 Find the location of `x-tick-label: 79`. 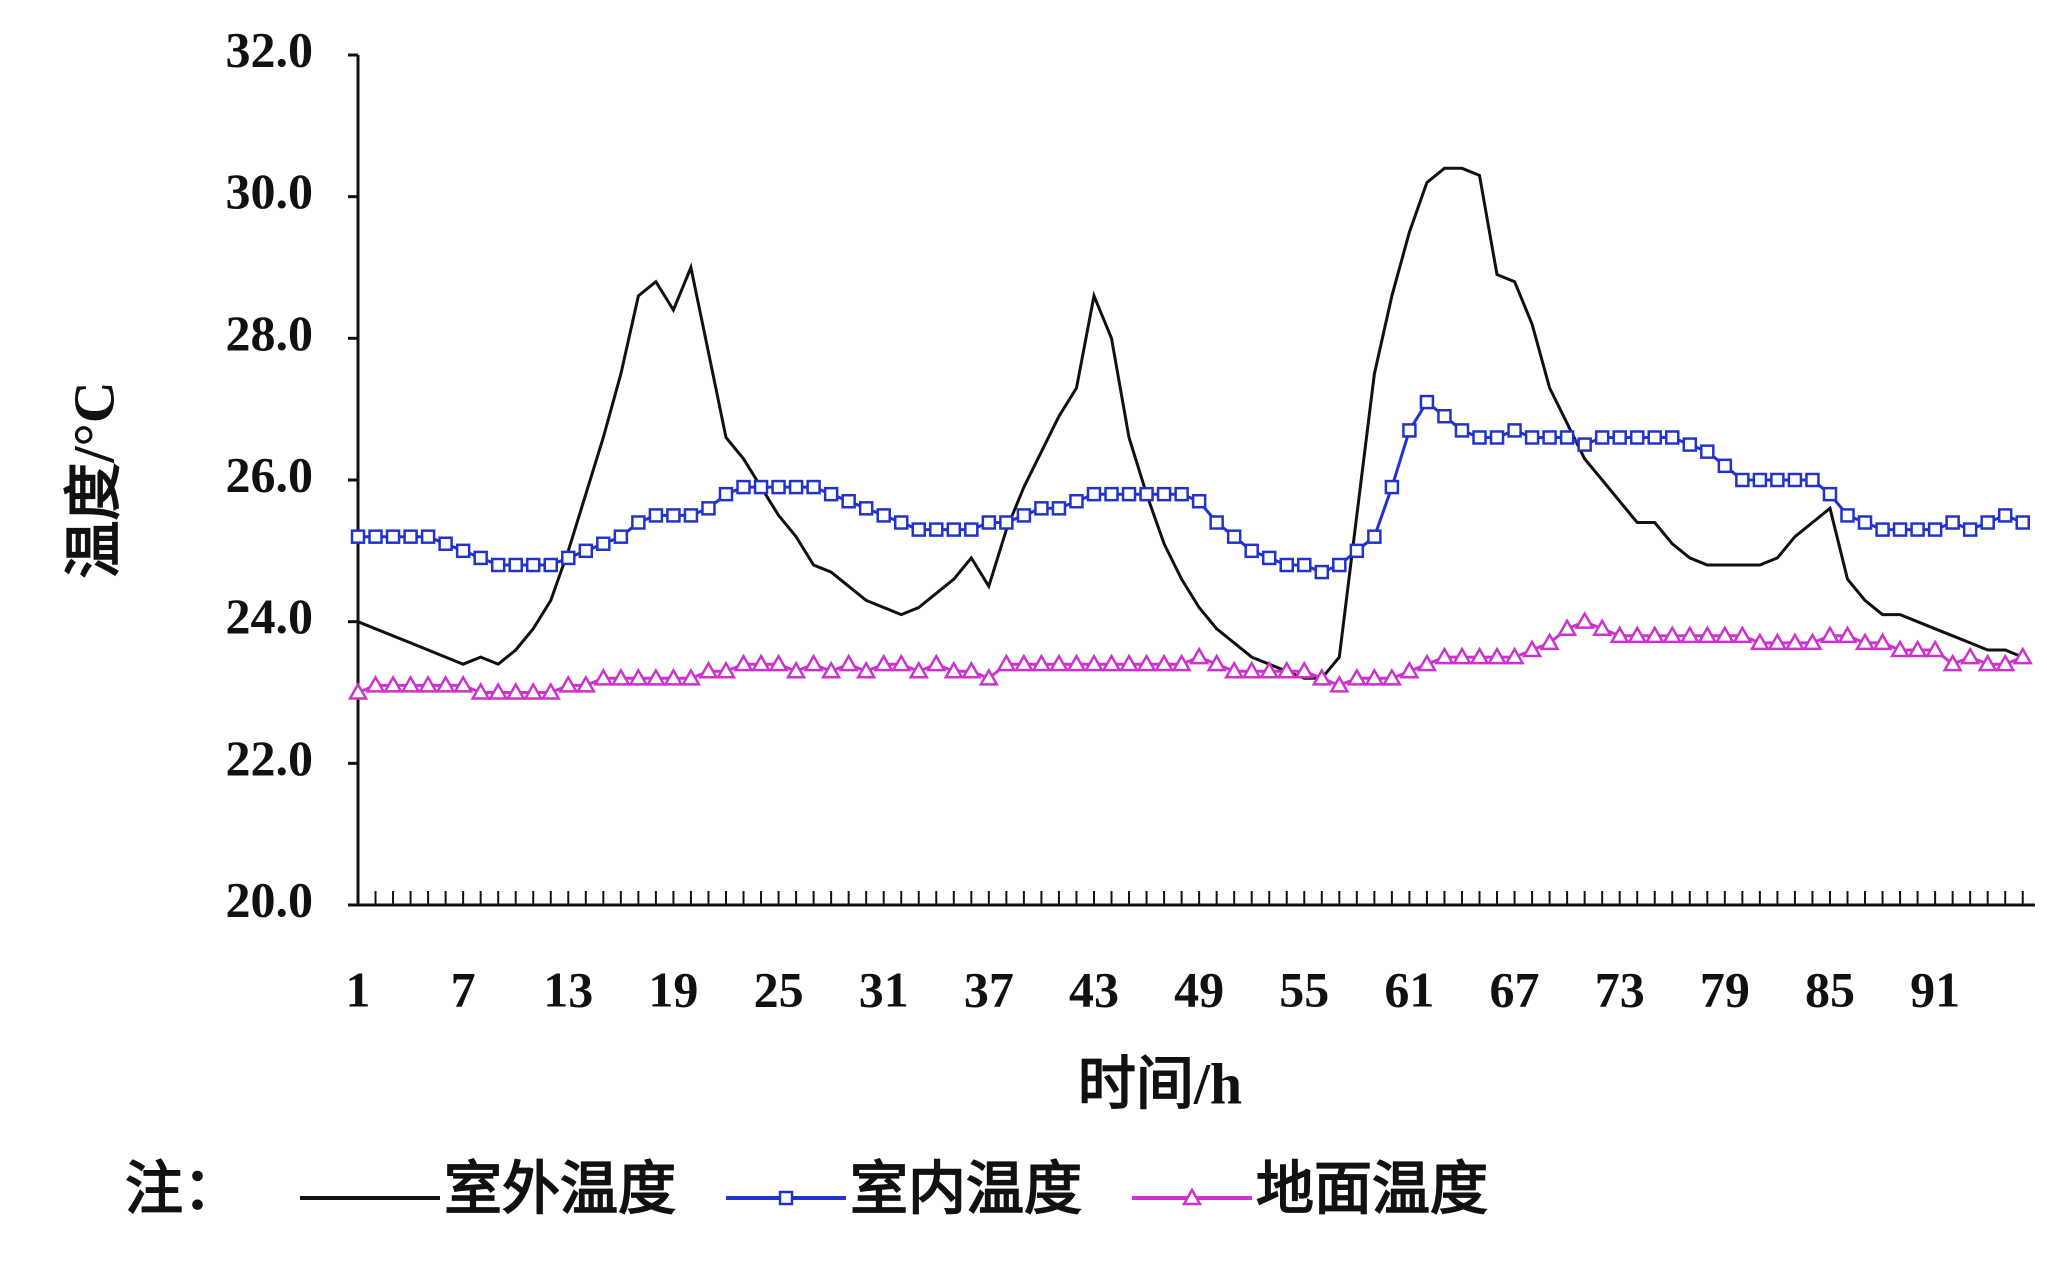

x-tick-label: 79 is located at coordinates (1725, 989).